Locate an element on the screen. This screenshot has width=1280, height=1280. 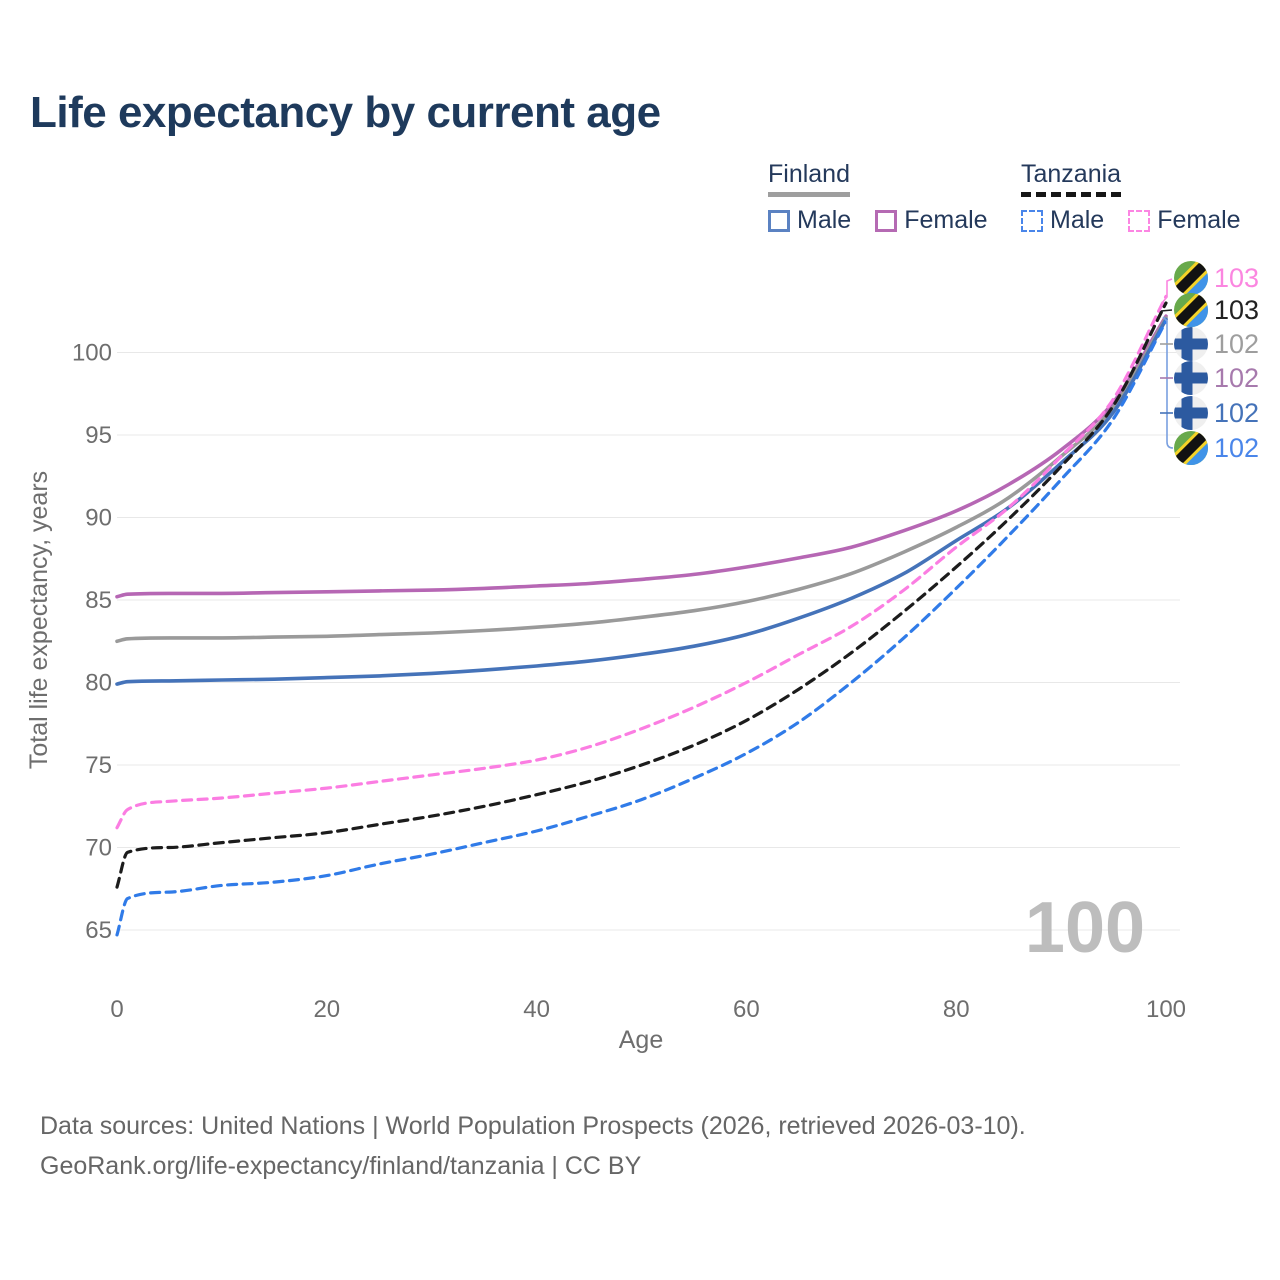
end-label-leader-lines is located at coordinates (1167, 363).